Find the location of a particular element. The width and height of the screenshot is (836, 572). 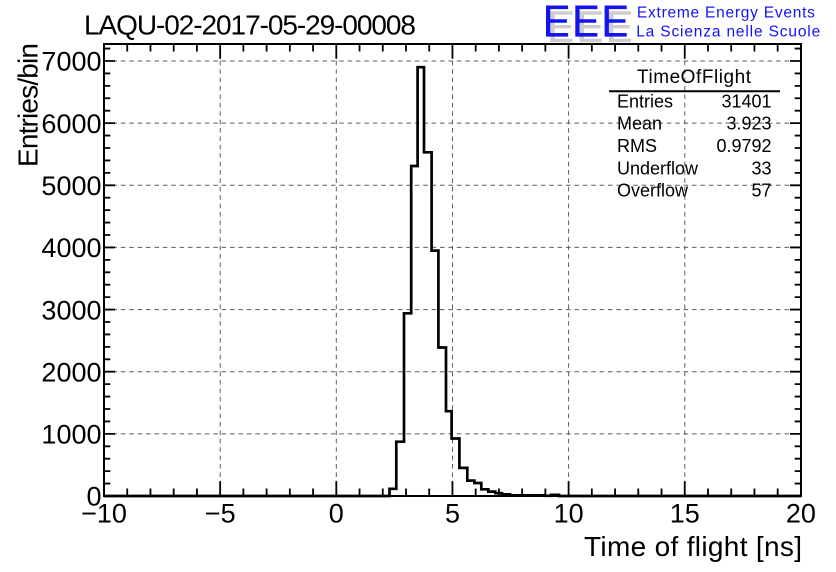

svg-text: 20 is located at coordinates (801, 514).